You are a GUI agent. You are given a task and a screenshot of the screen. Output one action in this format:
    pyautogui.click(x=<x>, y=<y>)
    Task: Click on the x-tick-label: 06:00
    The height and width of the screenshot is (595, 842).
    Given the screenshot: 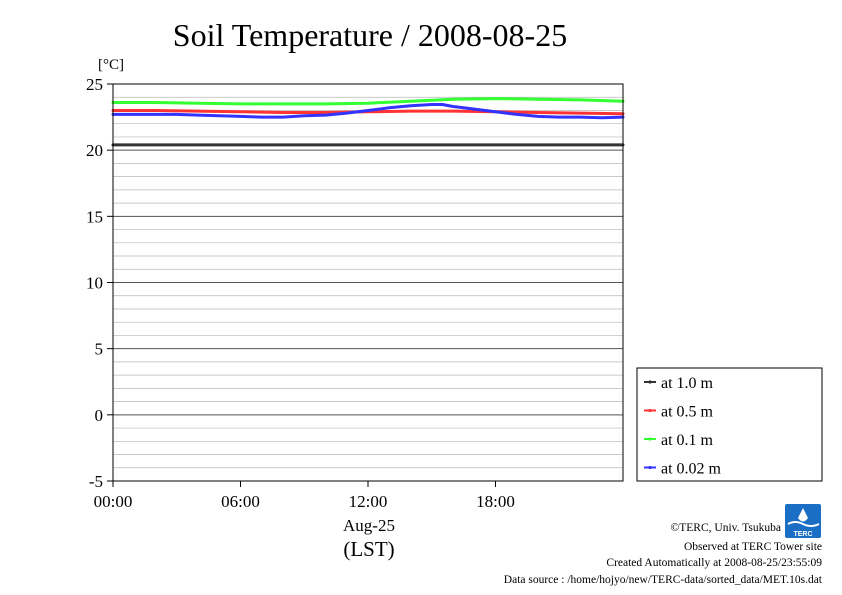 What is the action you would take?
    pyautogui.click(x=240, y=501)
    